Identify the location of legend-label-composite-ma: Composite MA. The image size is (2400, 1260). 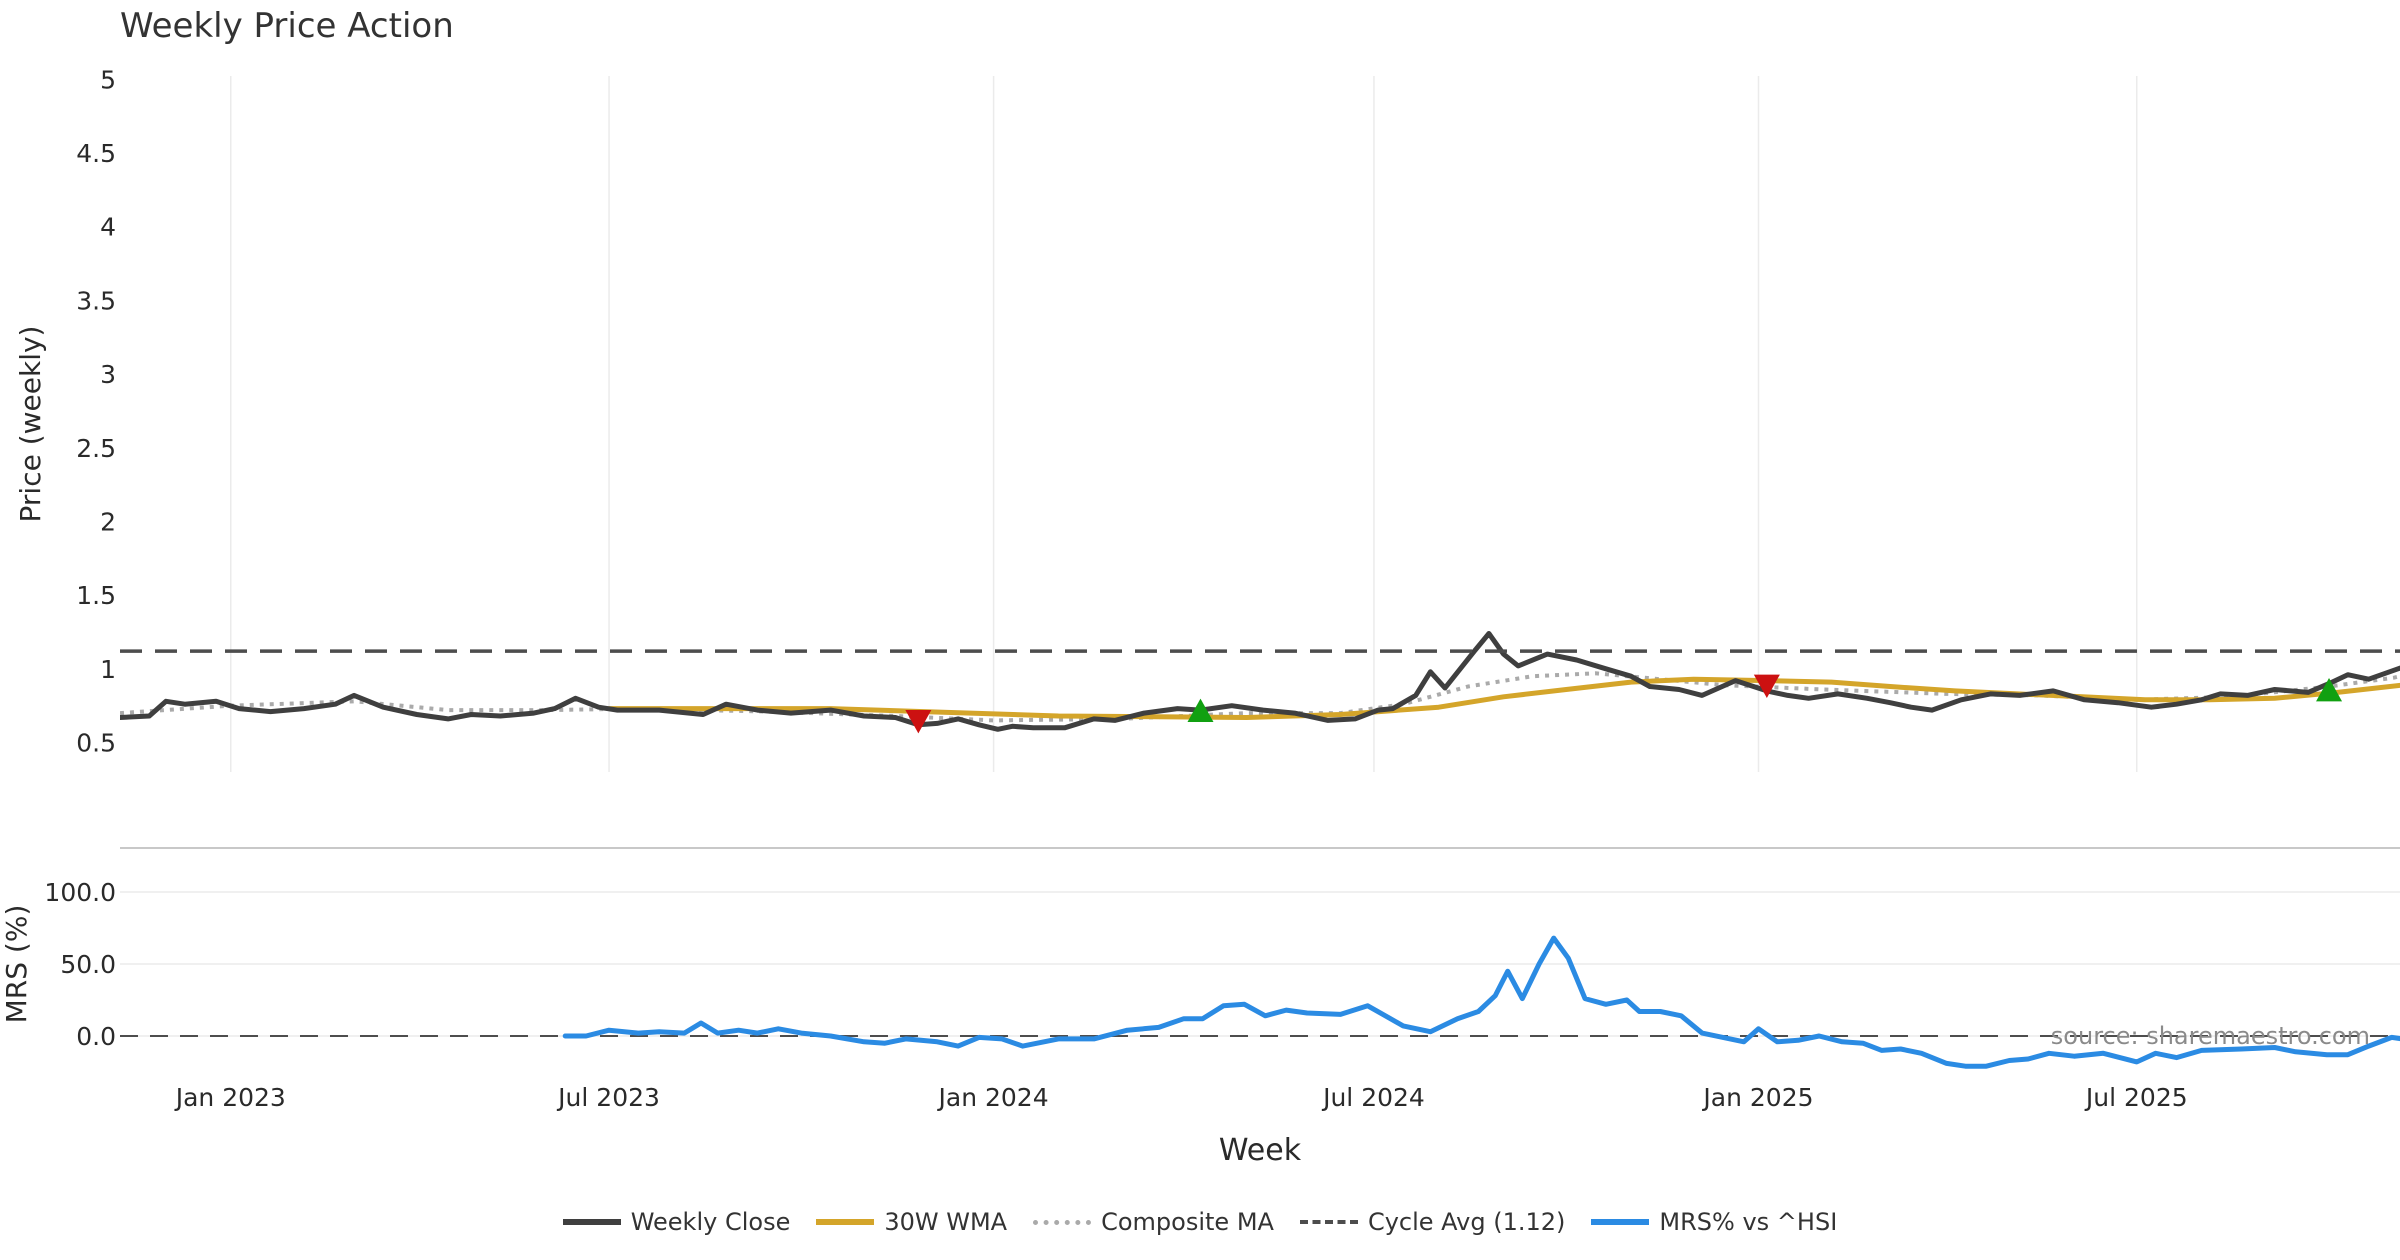
(1187, 1222).